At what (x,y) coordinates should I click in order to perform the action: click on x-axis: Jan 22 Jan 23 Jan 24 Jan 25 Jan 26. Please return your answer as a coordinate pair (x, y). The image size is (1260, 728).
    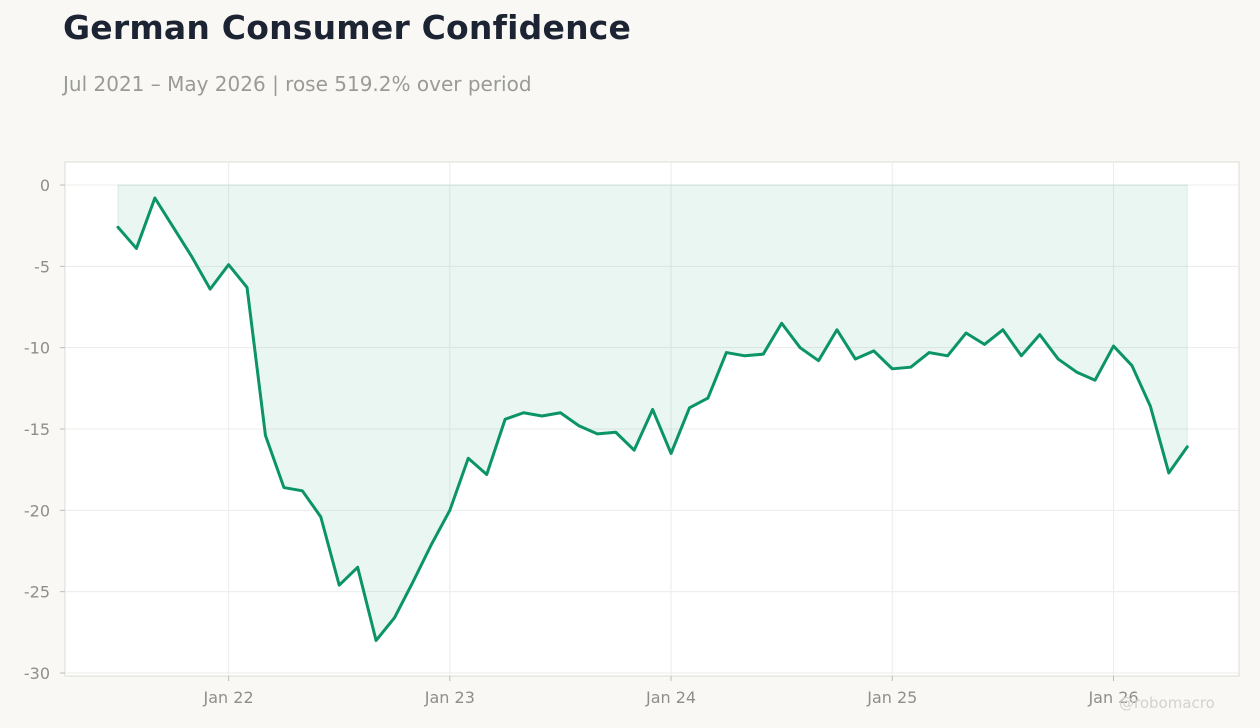
    Looking at the image, I should click on (671, 691).